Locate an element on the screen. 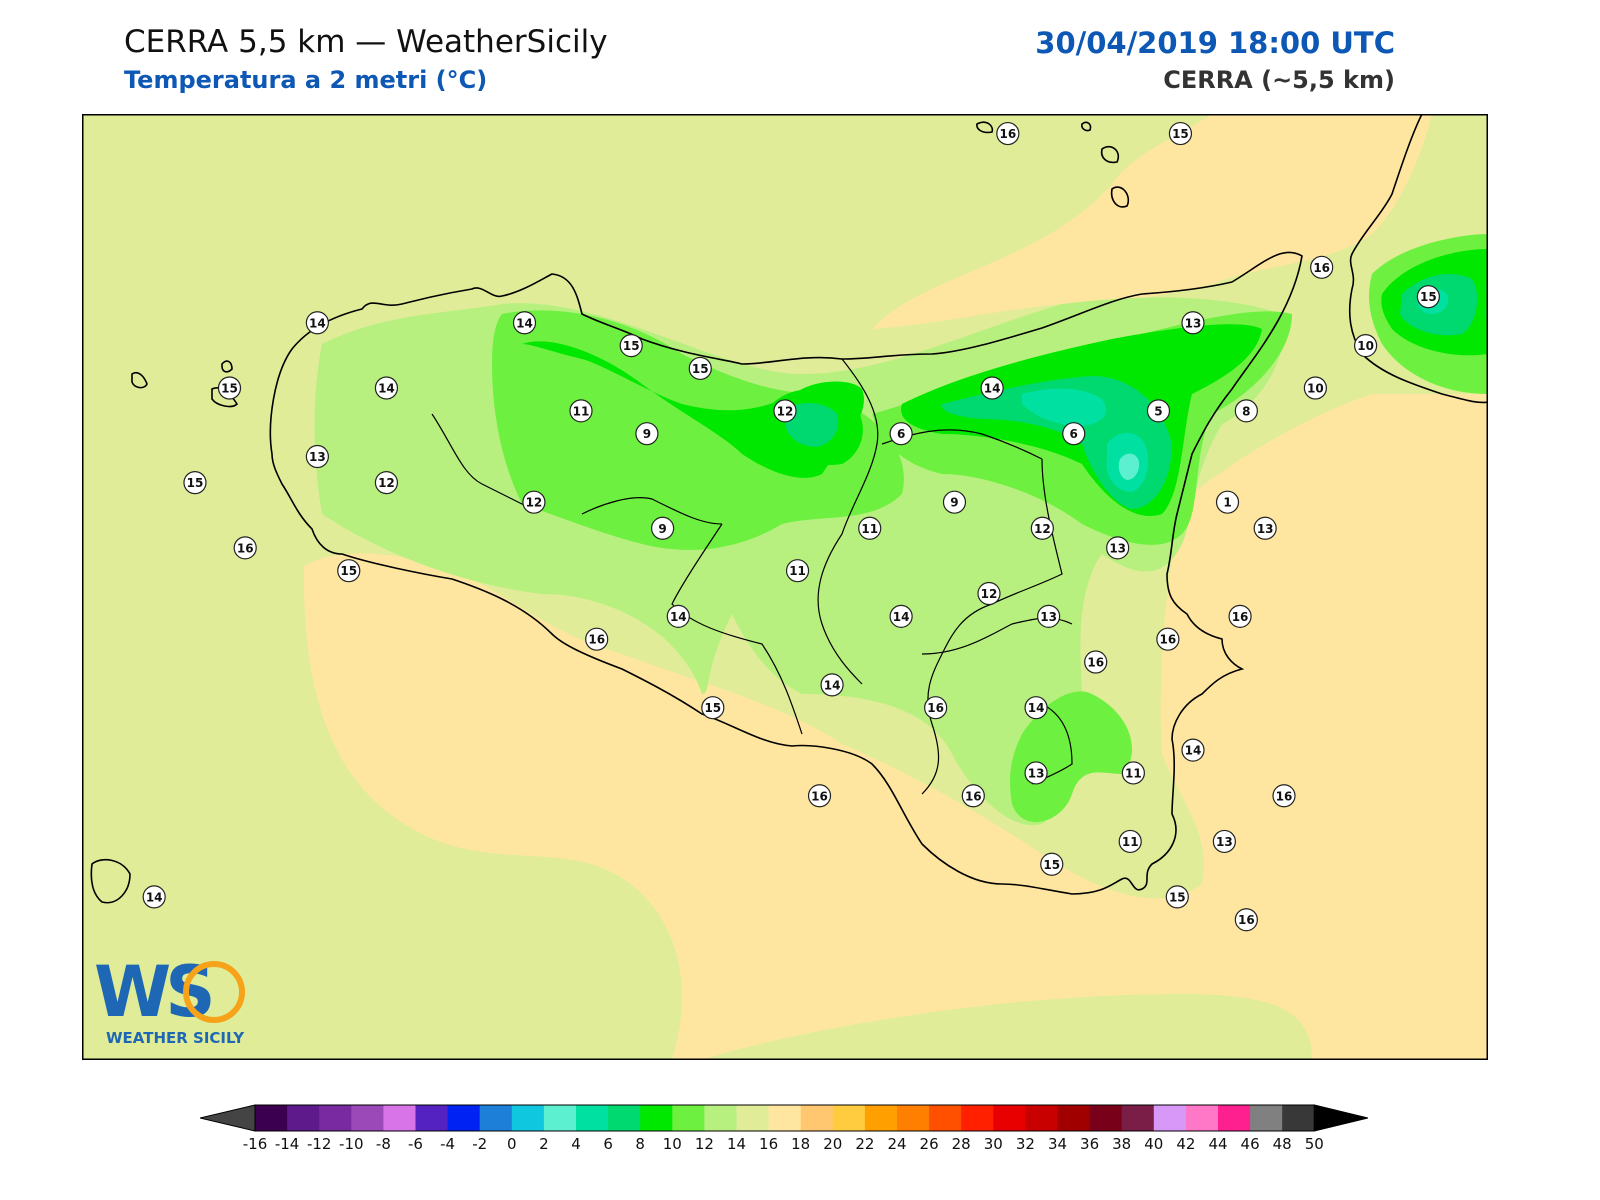 This screenshot has width=1600, height=1200. field-band-10-12-west is located at coordinates (698, 430).